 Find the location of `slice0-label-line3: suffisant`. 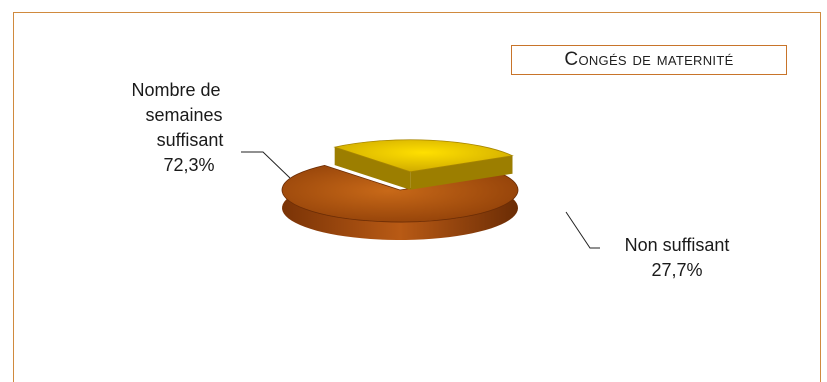

slice0-label-line3: suffisant is located at coordinates (190, 140).